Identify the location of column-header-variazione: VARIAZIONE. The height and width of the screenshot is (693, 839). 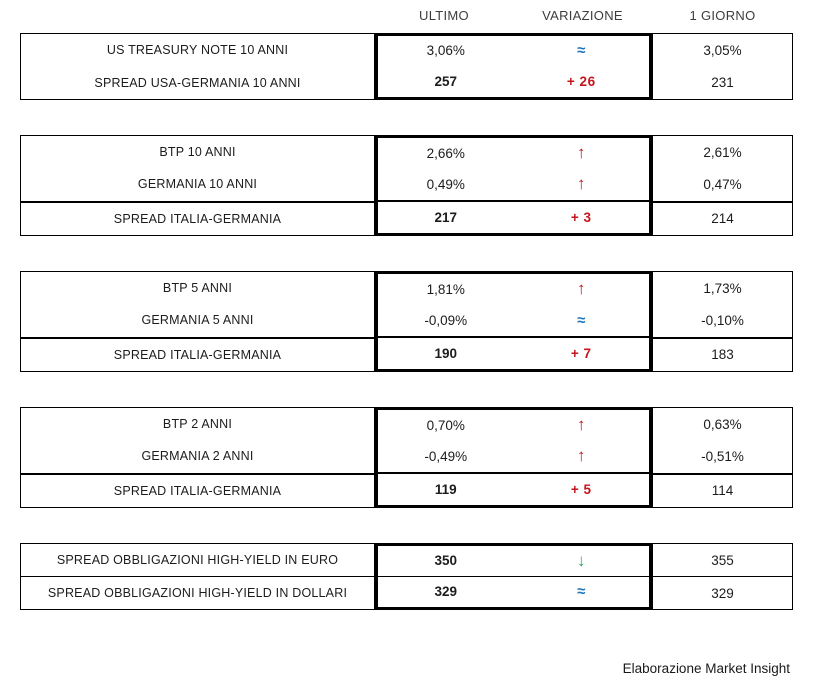
(582, 15).